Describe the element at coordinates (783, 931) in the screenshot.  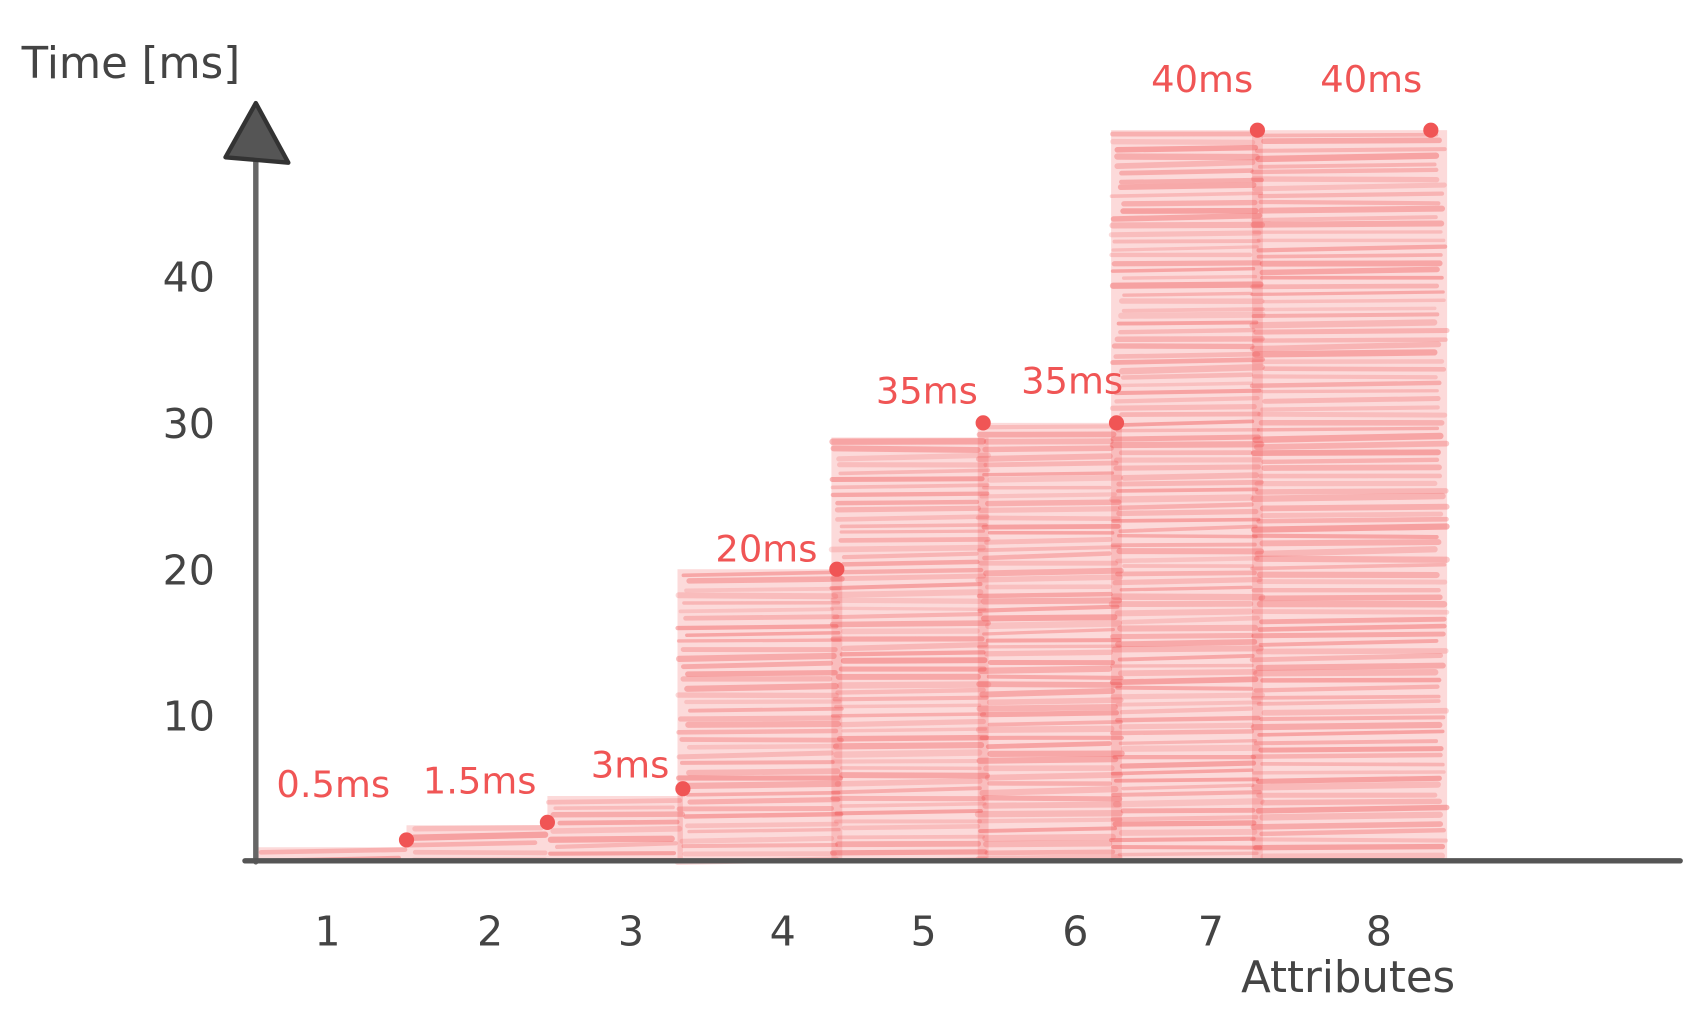
I see `x-tick-label: 4` at that location.